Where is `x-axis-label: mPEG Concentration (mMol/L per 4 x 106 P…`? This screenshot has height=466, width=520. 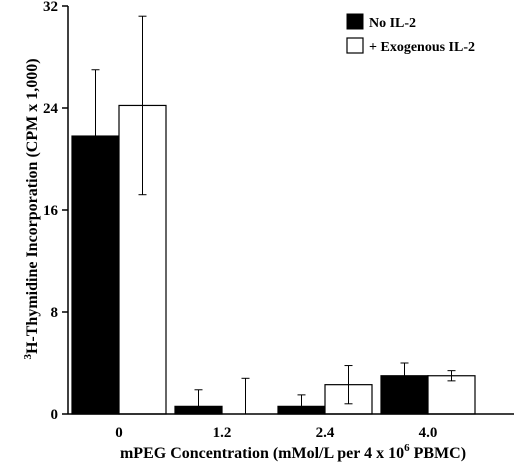
x-axis-label: mPEG Concentration (mMol/L per 4 x 106 P… is located at coordinates (293, 452).